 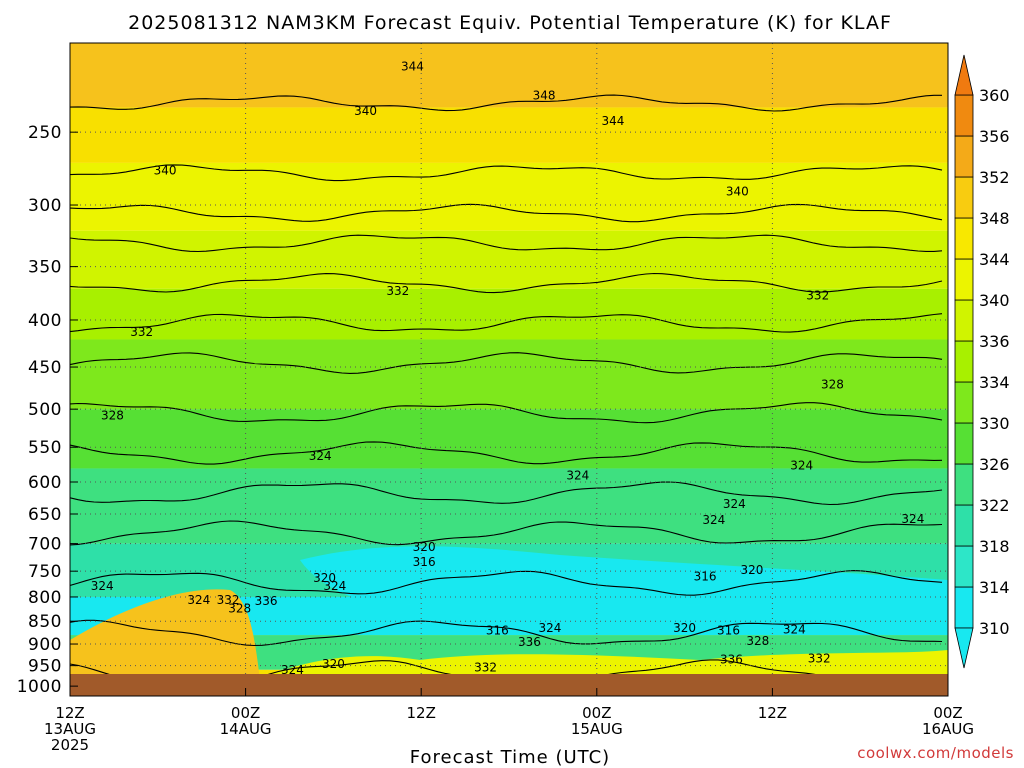 I want to click on x-tick-label: 2025, so click(x=70, y=745).